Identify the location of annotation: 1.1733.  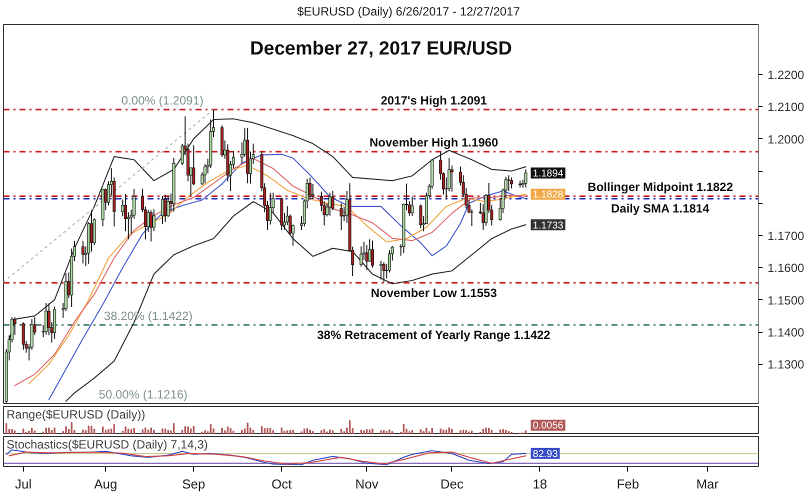
(548, 226).